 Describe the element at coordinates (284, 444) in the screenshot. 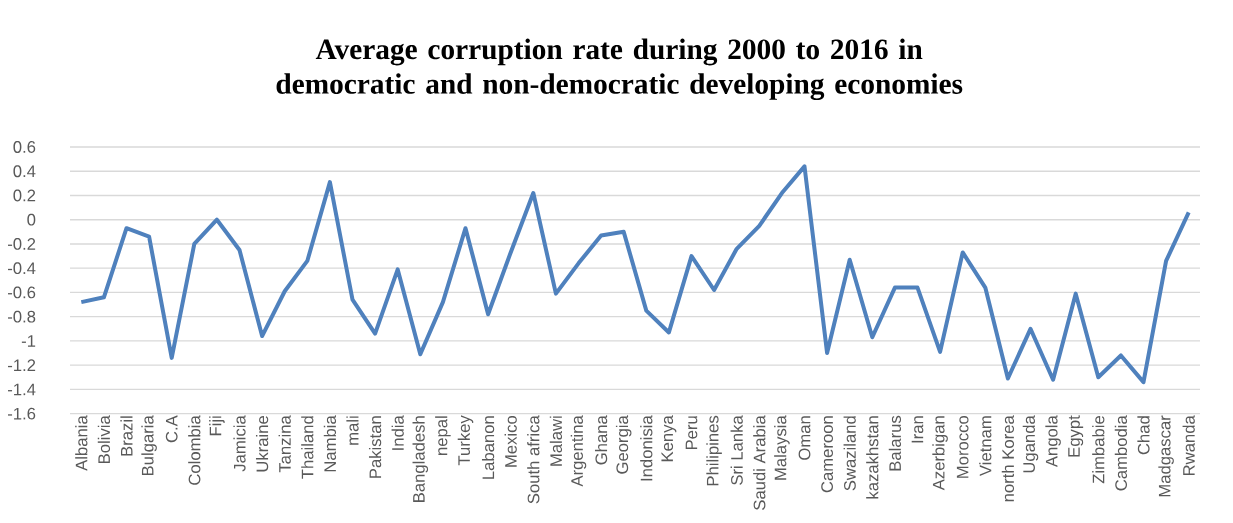

I see `x-tick-label: Tanzina` at that location.